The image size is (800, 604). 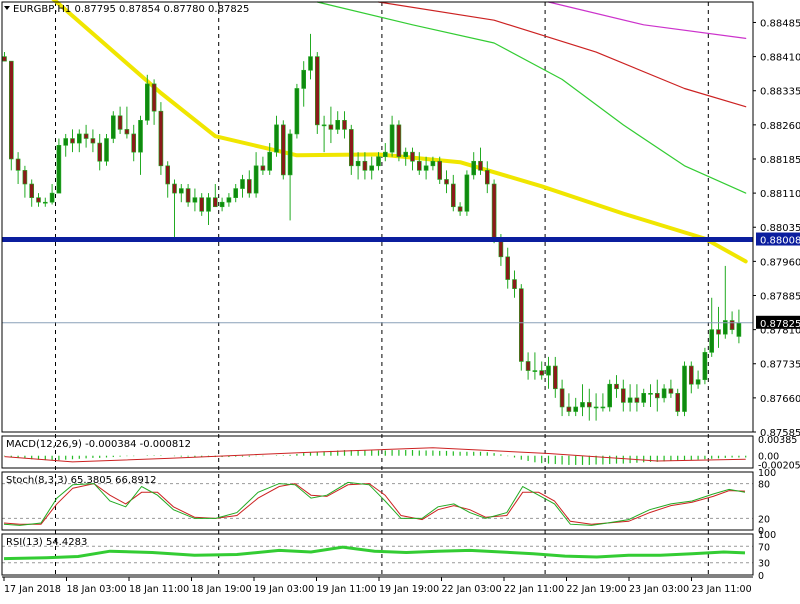 What do you see at coordinates (780, 228) in the screenshot?
I see `price-tick-label: 0.88035` at bounding box center [780, 228].